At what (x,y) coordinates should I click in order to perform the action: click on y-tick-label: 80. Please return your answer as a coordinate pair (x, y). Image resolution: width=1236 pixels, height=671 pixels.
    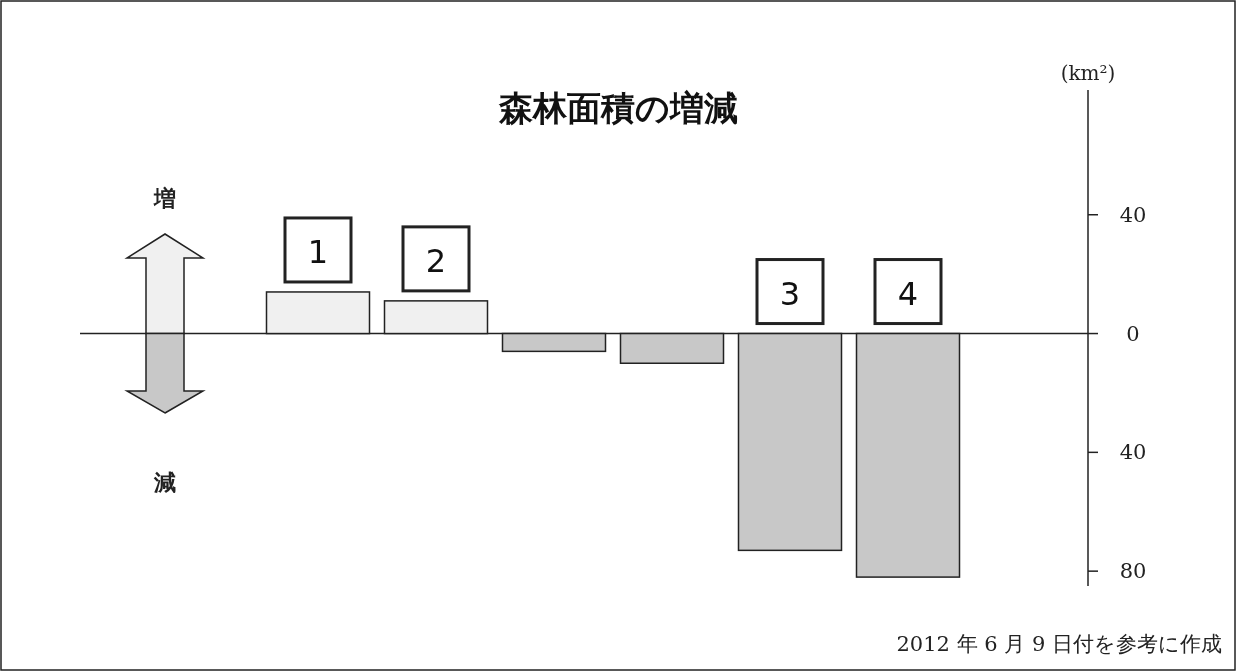
    Looking at the image, I should click on (1133, 571).